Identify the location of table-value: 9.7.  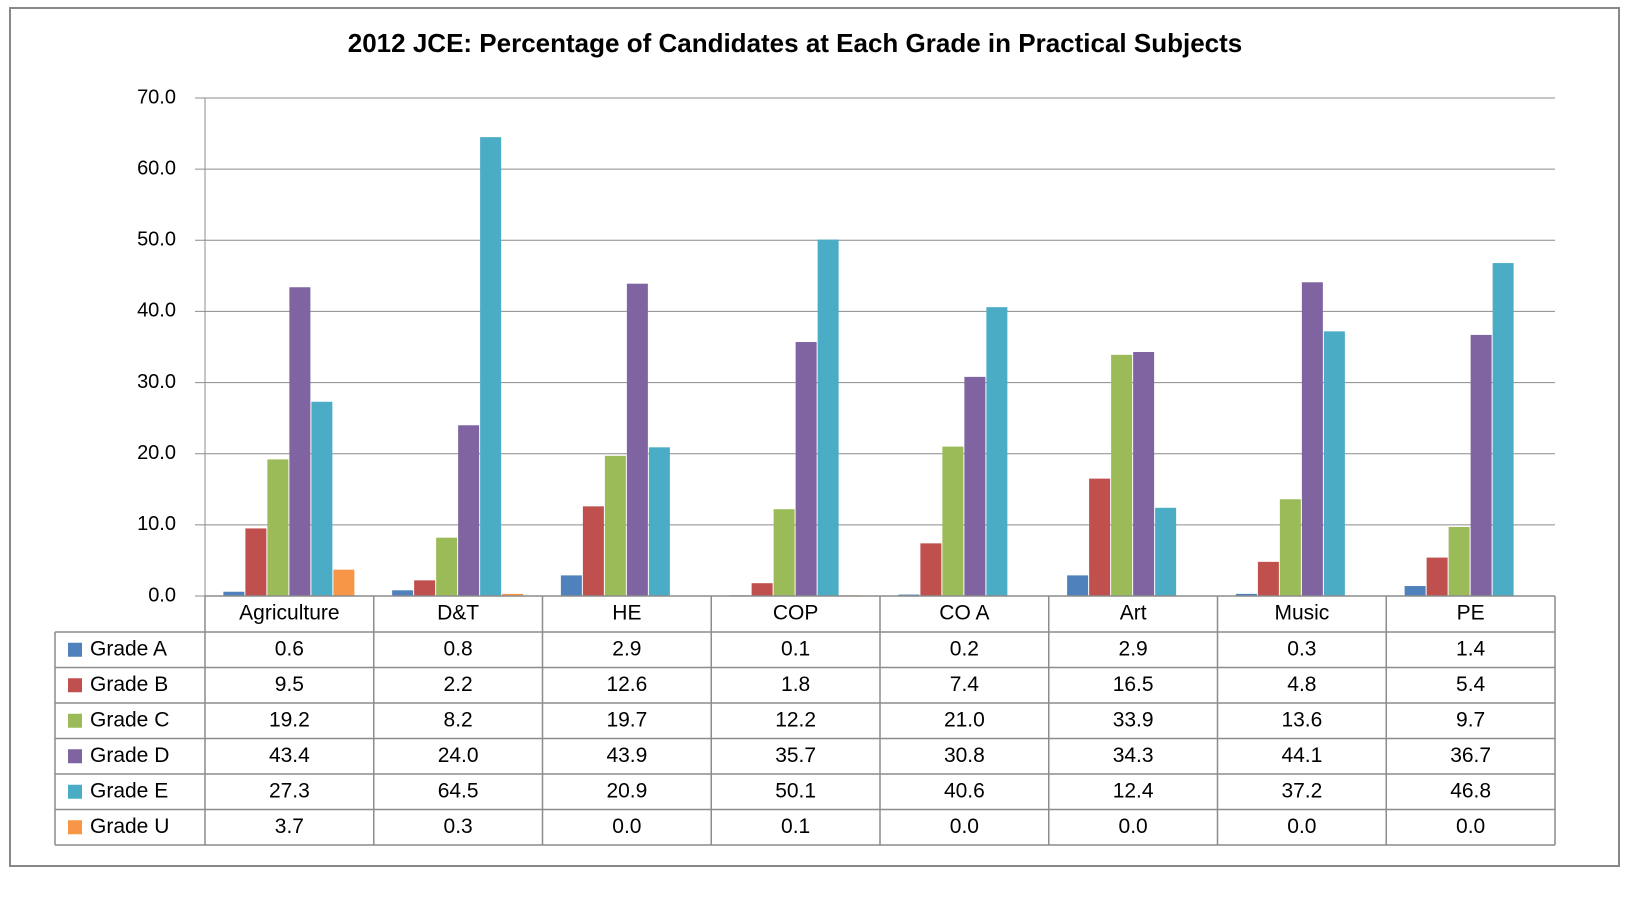
(1470, 719).